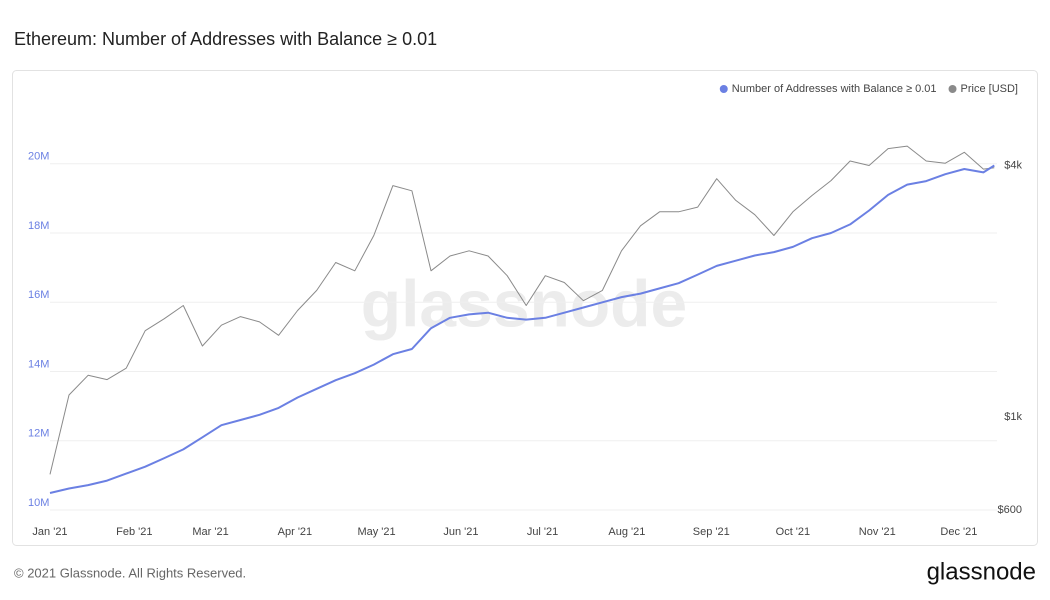  I want to click on y-tick-label: 18M, so click(38, 226).